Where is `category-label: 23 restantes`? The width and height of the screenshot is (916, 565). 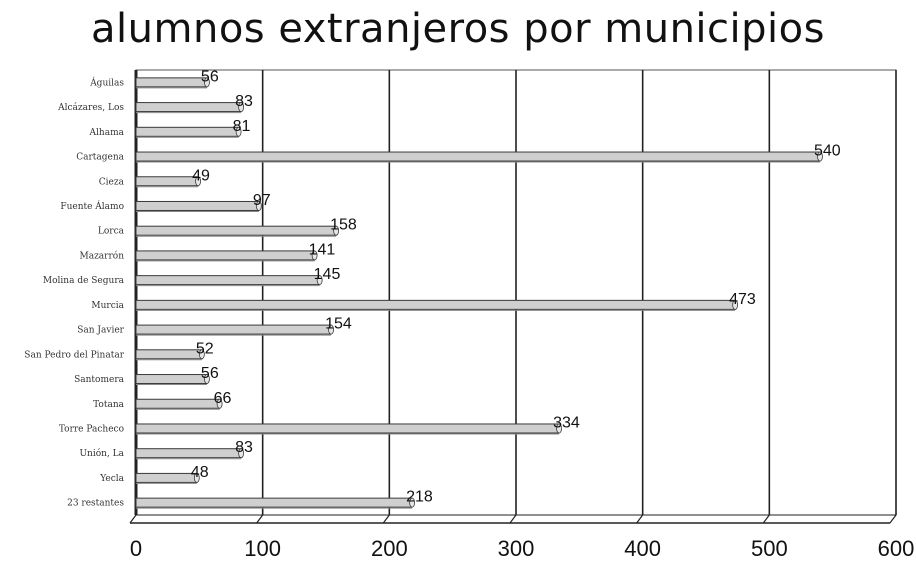
category-label: 23 restantes is located at coordinates (95, 504).